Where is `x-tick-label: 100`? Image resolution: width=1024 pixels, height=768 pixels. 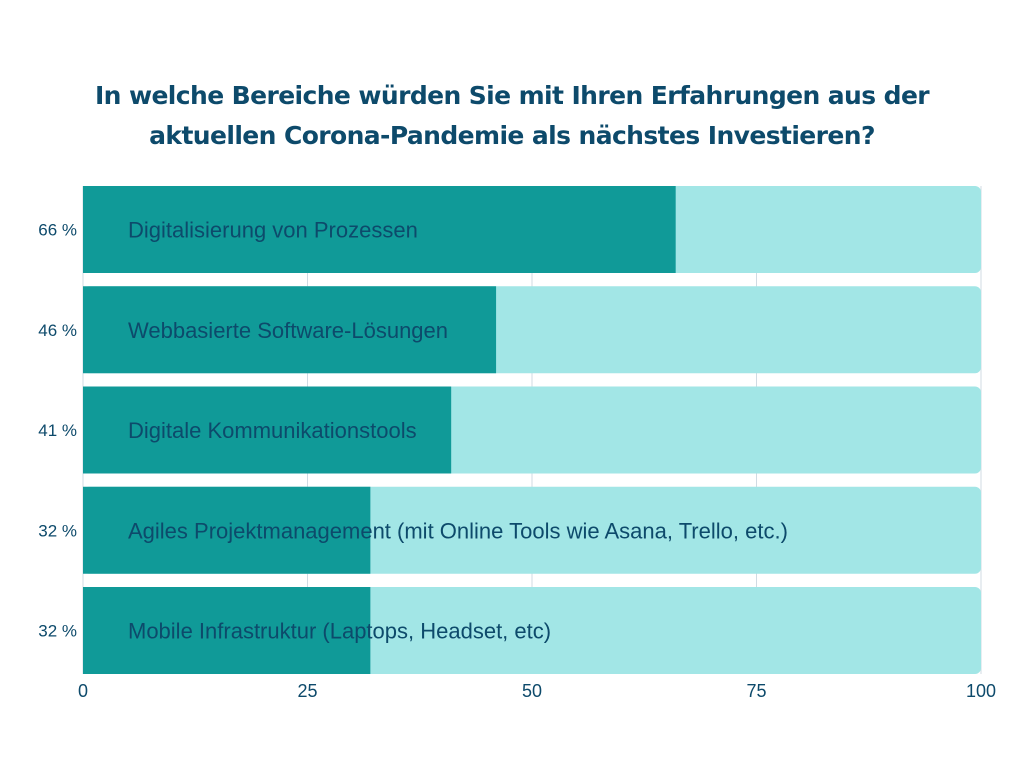
x-tick-label: 100 is located at coordinates (981, 691).